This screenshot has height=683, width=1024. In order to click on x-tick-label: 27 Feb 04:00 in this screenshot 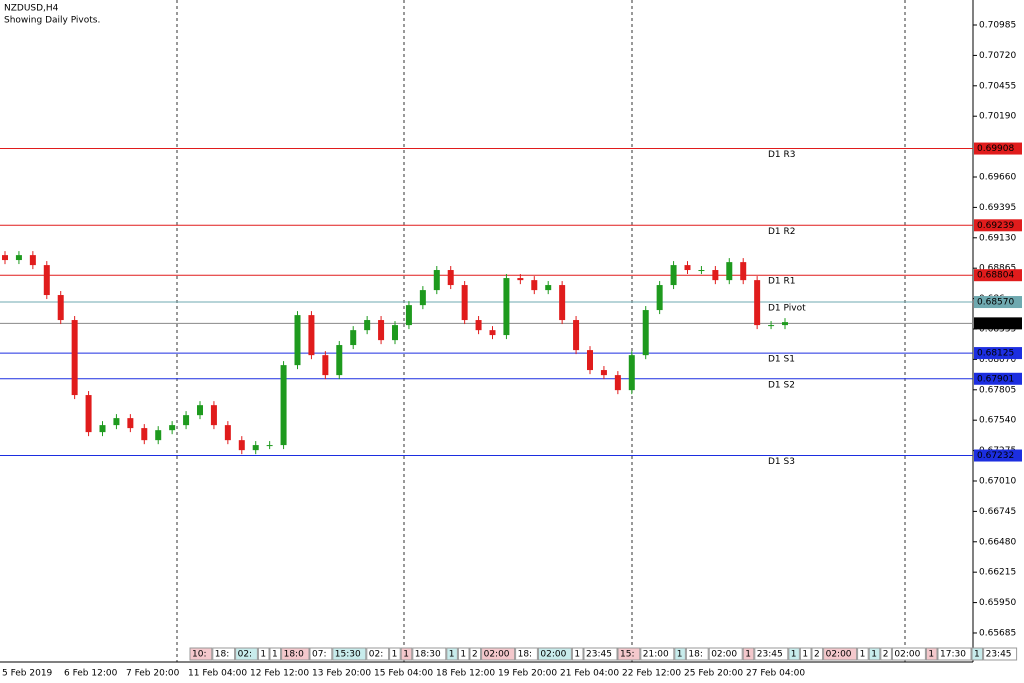, I will do `click(775, 674)`.